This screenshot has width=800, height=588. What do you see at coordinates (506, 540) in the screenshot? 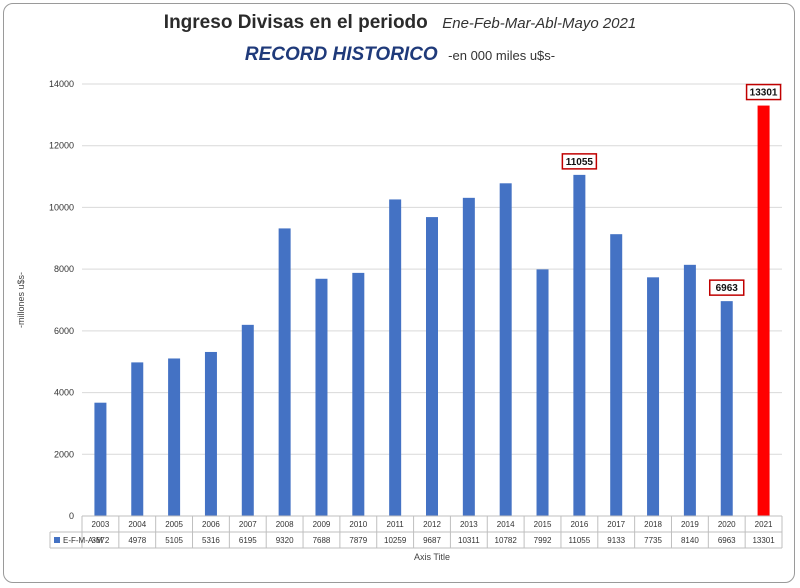
I see `data-label: 10782` at bounding box center [506, 540].